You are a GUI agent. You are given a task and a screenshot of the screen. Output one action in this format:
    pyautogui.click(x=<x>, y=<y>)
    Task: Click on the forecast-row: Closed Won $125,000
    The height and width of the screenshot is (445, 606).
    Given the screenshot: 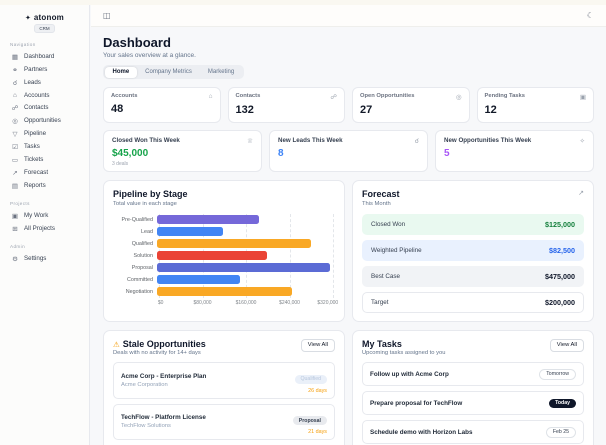 What is the action you would take?
    pyautogui.click(x=473, y=224)
    